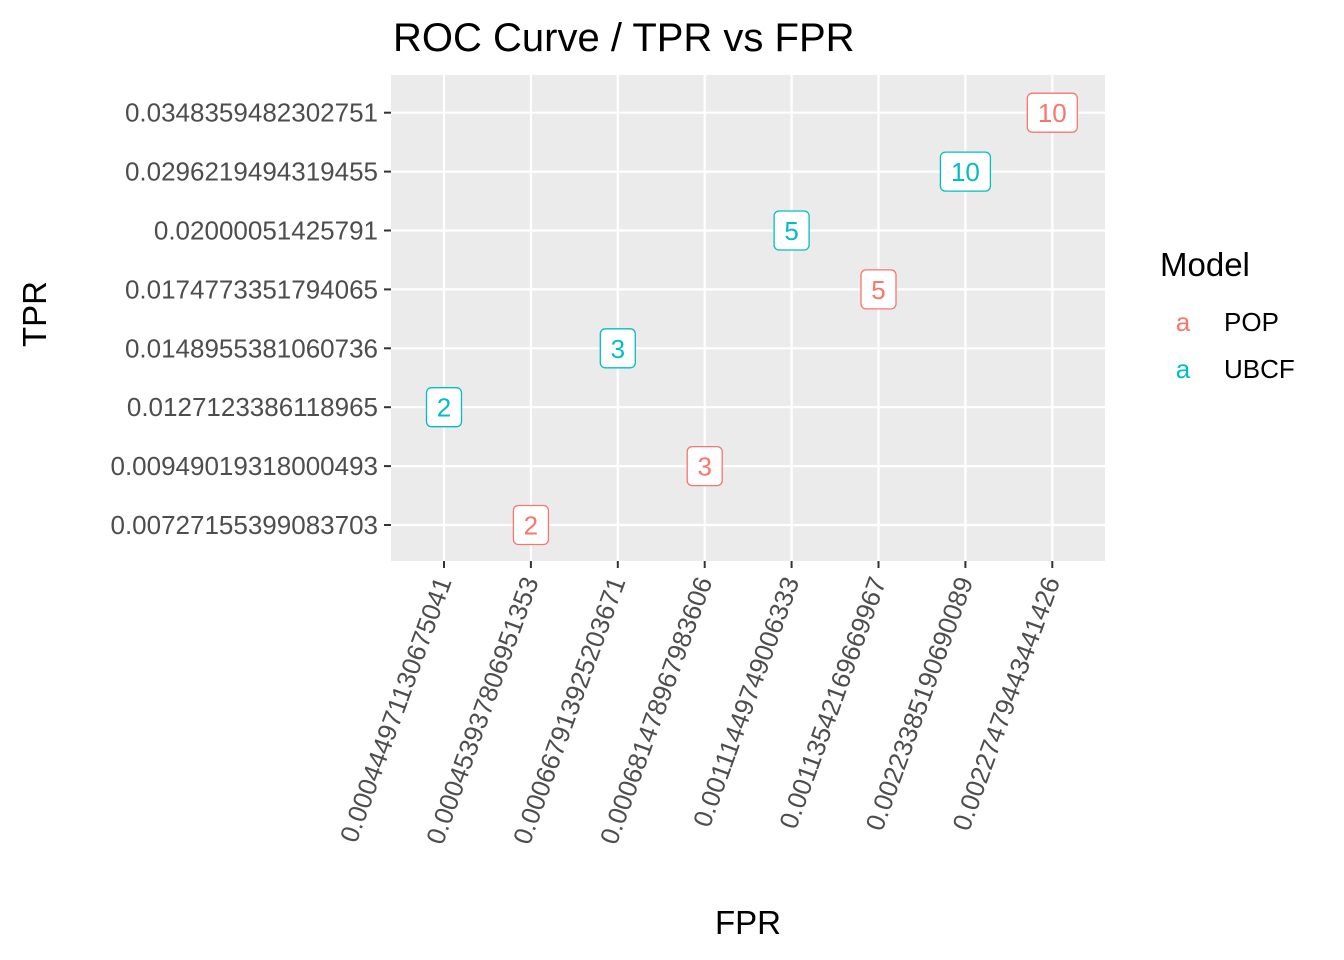 The image size is (1344, 960). I want to click on point-label-pop: 10, so click(1052, 112).